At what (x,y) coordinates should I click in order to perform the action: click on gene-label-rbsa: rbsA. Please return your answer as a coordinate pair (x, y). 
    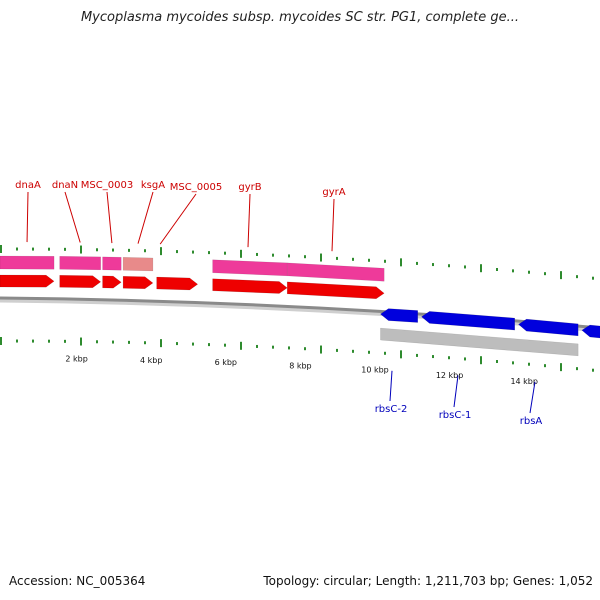
    Looking at the image, I should click on (531, 421).